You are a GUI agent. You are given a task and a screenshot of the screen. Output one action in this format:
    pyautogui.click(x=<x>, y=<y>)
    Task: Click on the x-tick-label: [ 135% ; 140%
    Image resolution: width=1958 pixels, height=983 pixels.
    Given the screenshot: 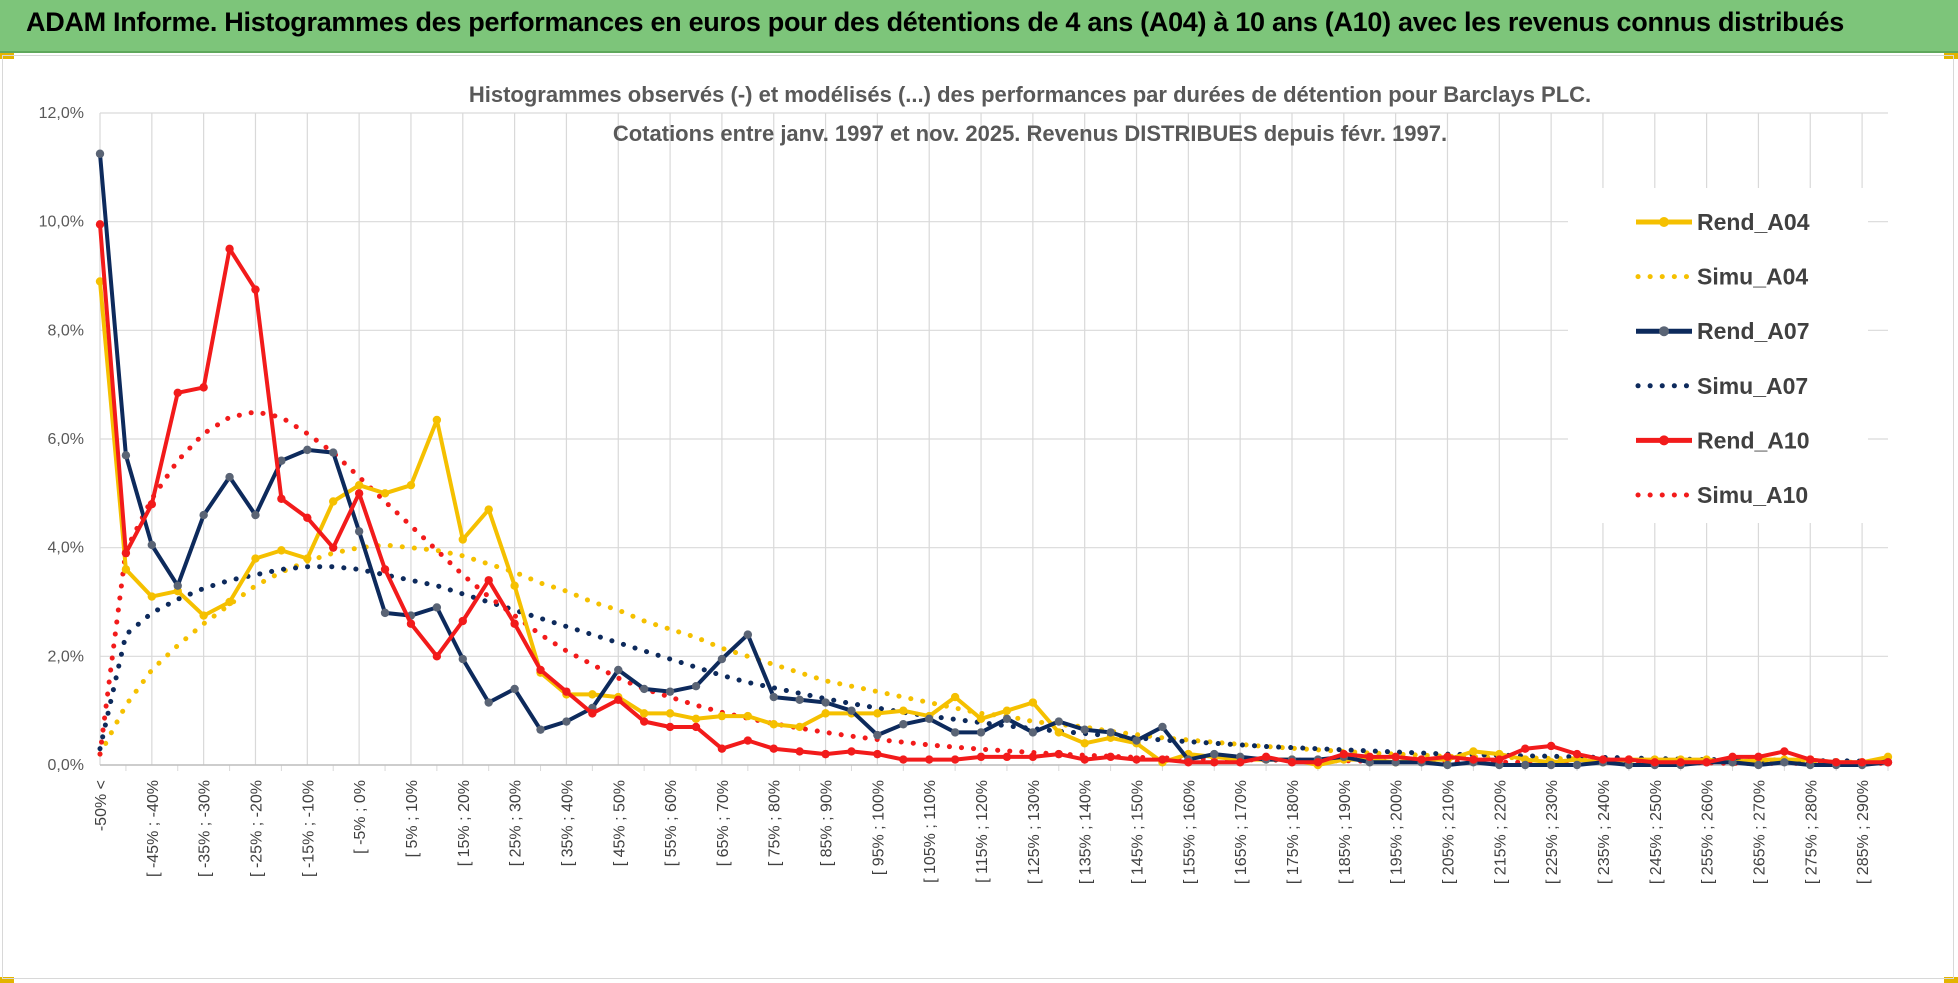 What is the action you would take?
    pyautogui.click(x=1086, y=832)
    